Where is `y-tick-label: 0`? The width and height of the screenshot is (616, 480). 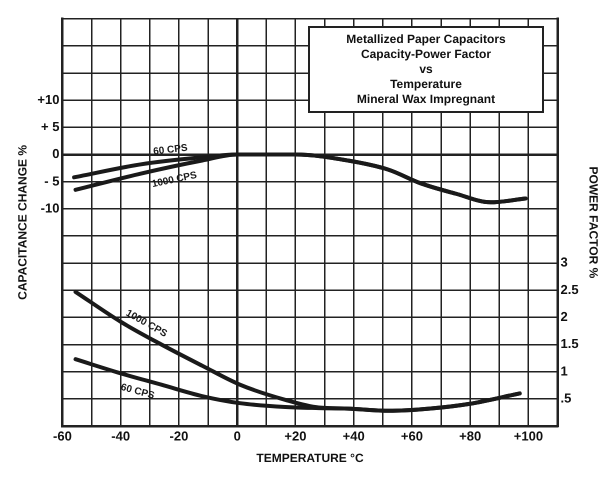
y-tick-label: 0 is located at coordinates (56, 154).